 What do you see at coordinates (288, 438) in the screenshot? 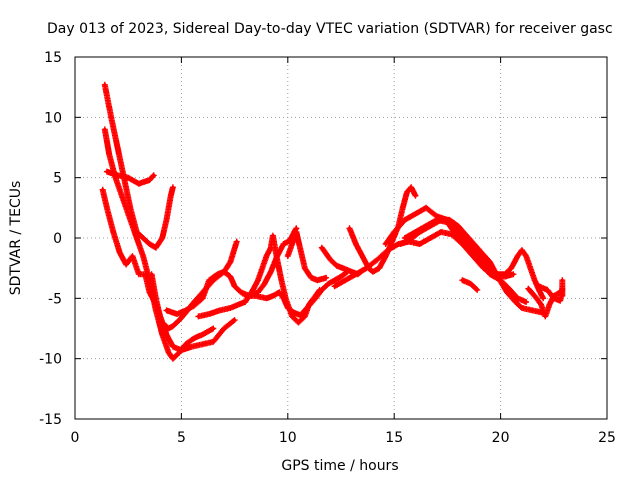
I see `x-tick-label: 10` at bounding box center [288, 438].